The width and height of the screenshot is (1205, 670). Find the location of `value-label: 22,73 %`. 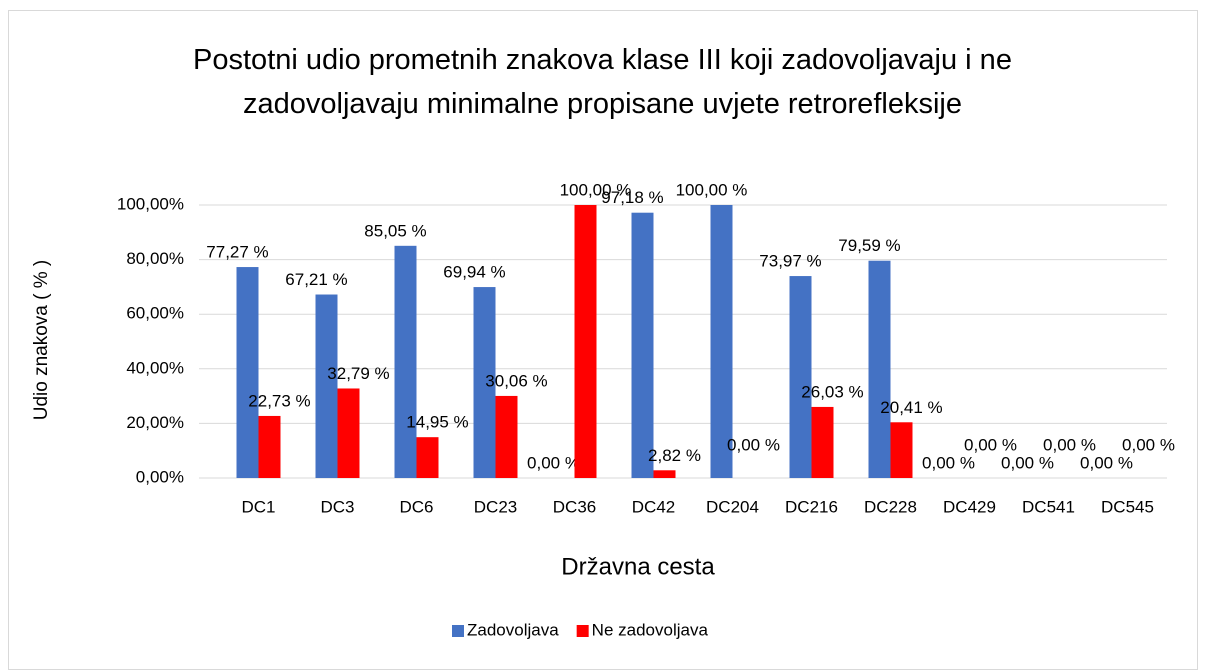

value-label: 22,73 % is located at coordinates (279, 400).